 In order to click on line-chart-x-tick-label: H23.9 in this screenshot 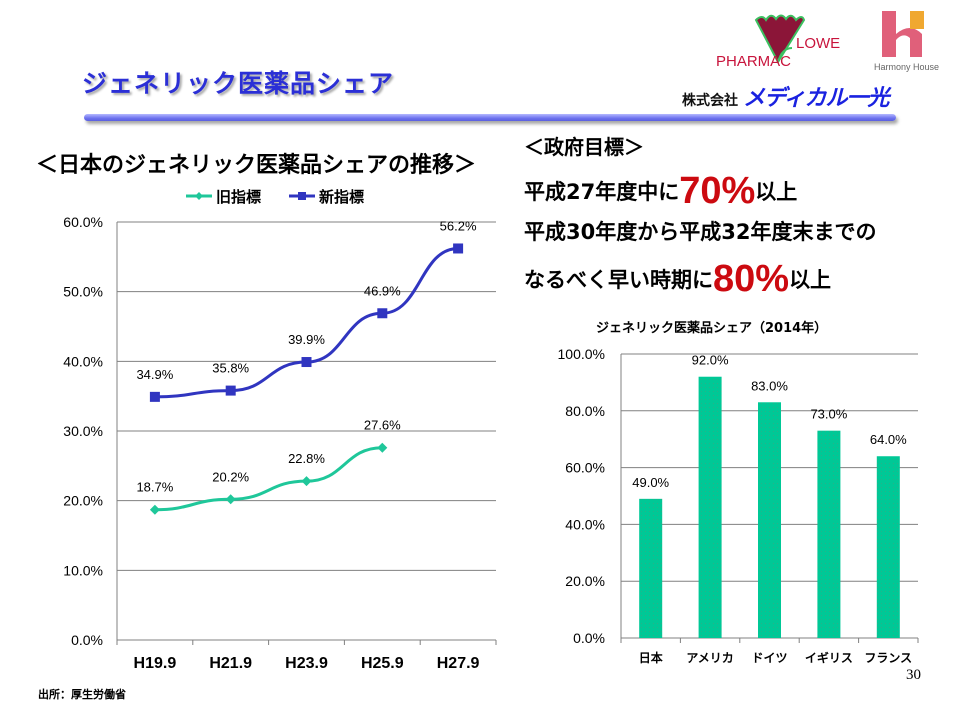, I will do `click(306, 663)`.